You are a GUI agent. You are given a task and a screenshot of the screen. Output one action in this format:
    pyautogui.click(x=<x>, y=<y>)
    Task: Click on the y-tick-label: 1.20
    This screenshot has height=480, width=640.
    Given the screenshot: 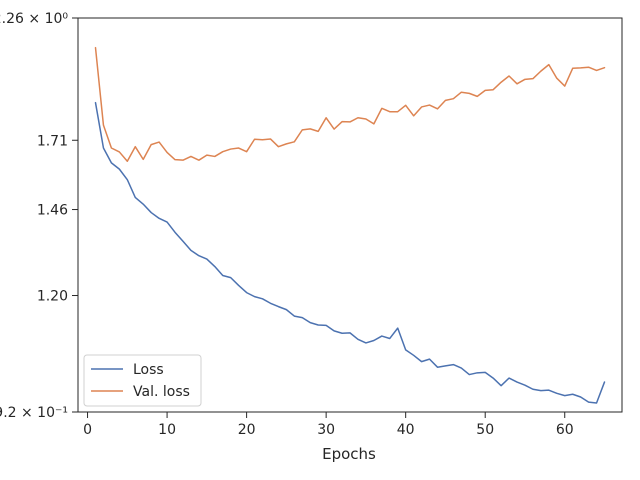 What is the action you would take?
    pyautogui.click(x=52, y=297)
    